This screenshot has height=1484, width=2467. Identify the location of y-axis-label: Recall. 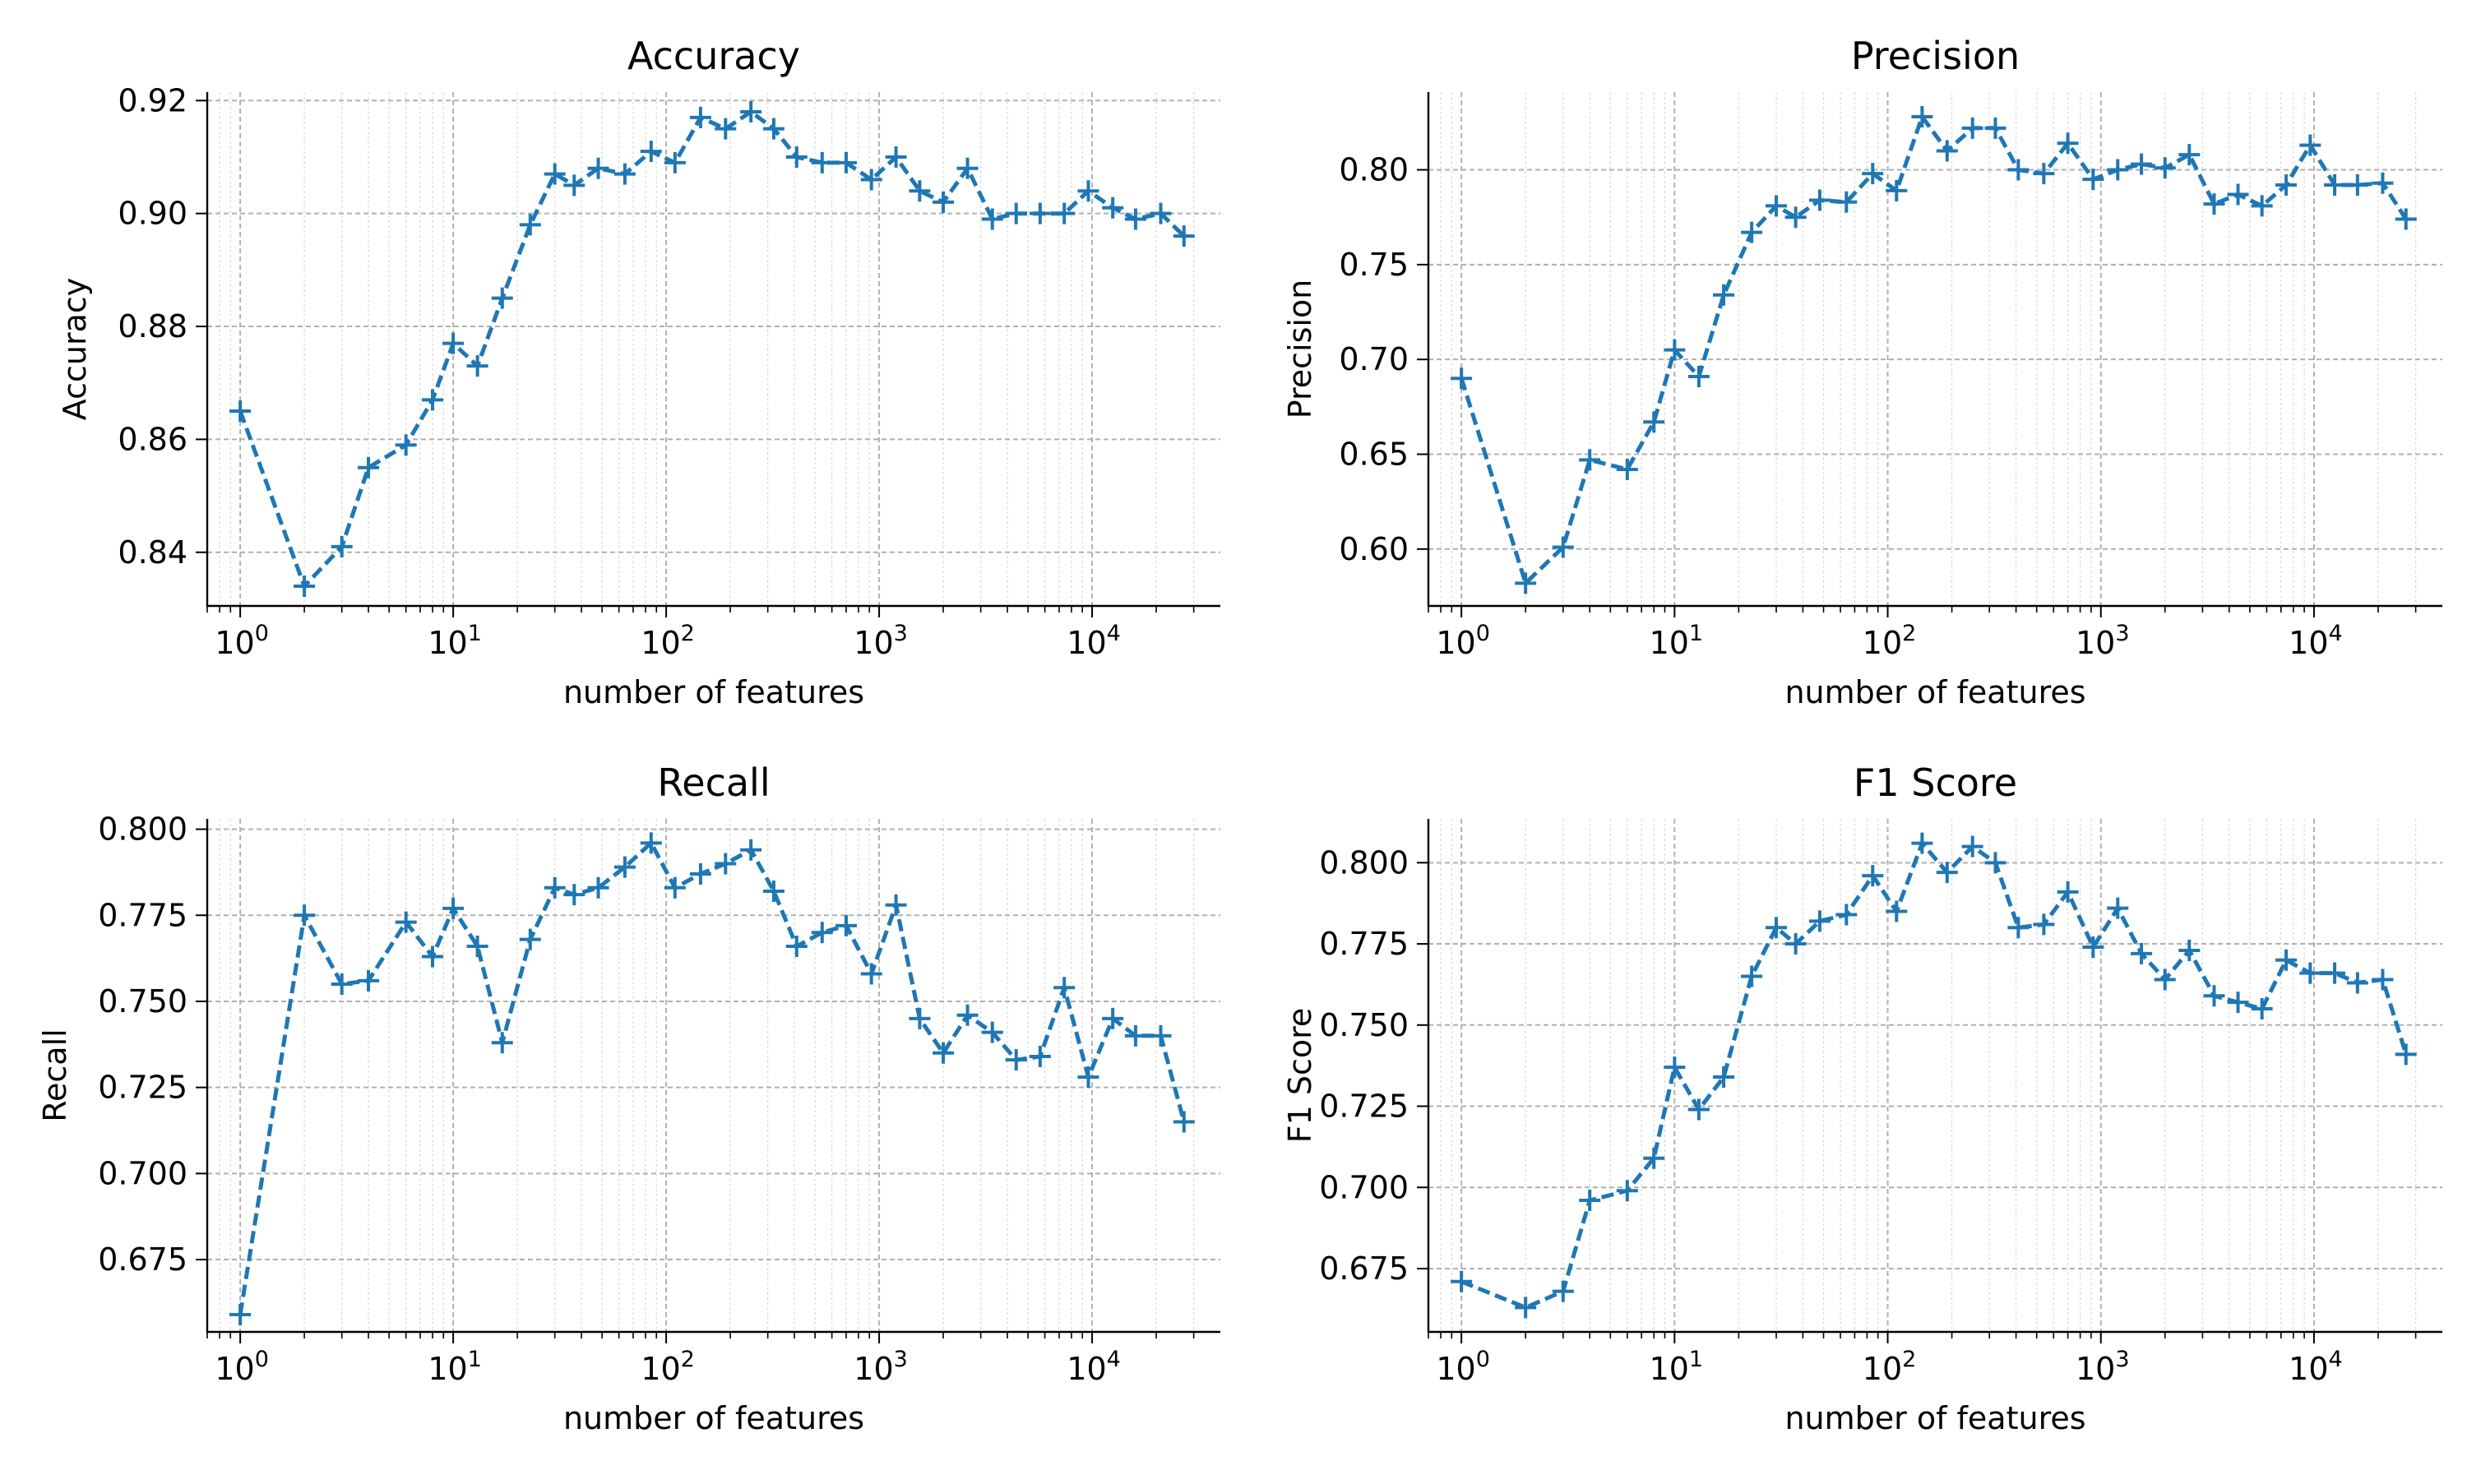
(55, 1075).